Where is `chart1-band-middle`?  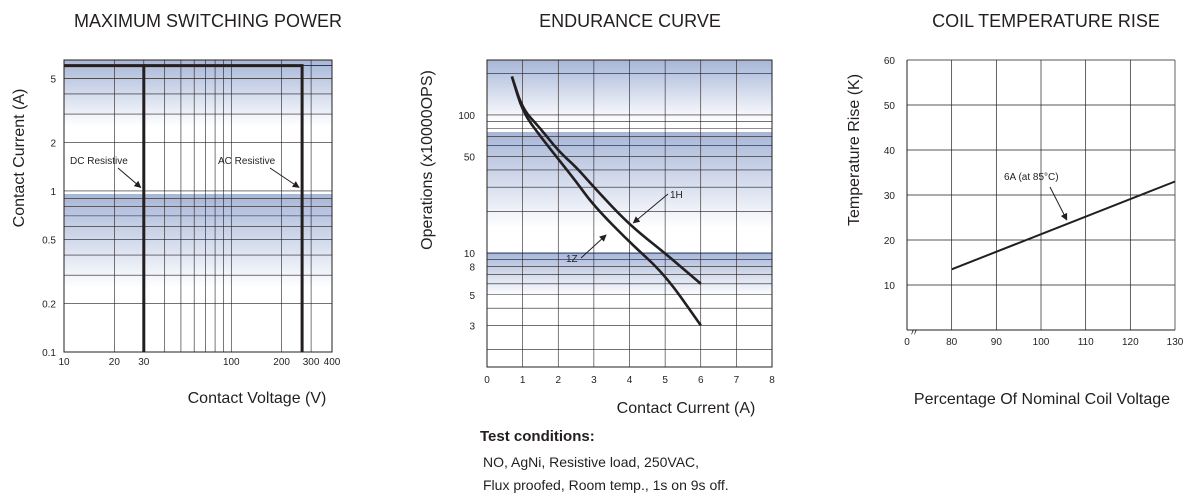
chart1-band-middle is located at coordinates (198, 241).